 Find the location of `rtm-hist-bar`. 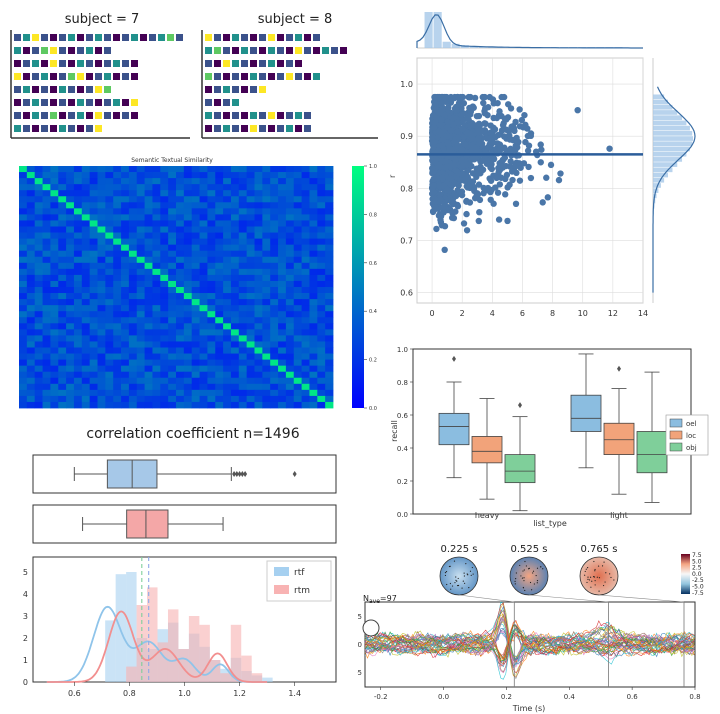

rtm-hist-bar is located at coordinates (225, 677).